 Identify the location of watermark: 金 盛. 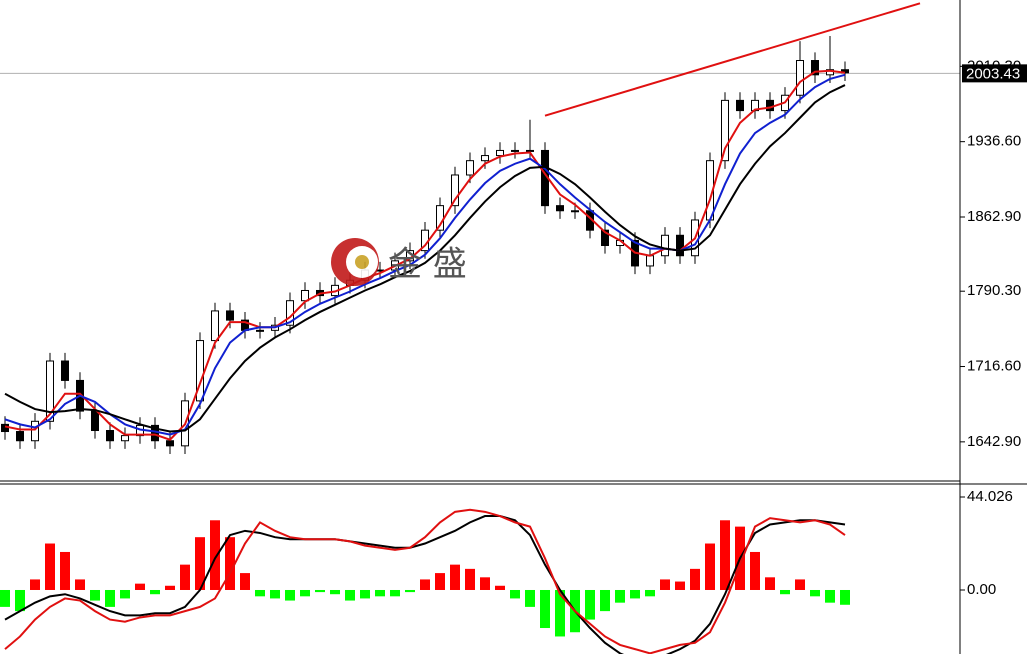
(427, 265).